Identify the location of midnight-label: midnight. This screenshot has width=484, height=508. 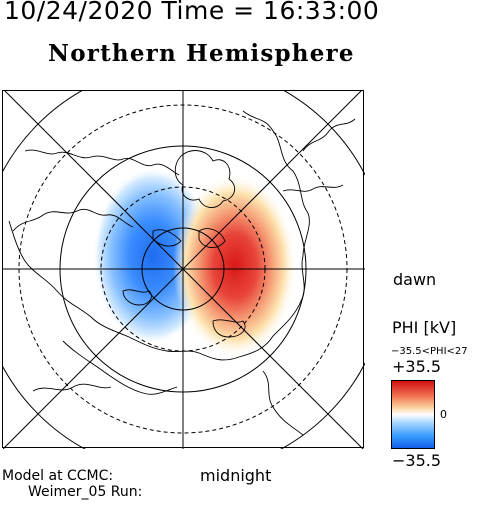
(236, 475).